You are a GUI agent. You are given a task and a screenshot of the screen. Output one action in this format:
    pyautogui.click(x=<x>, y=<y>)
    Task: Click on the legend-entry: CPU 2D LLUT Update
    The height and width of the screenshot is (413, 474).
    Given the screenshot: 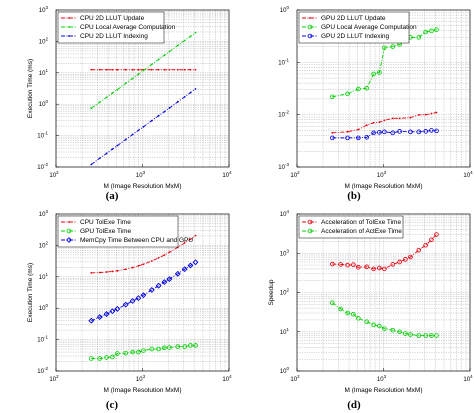 What is the action you would take?
    pyautogui.click(x=112, y=18)
    